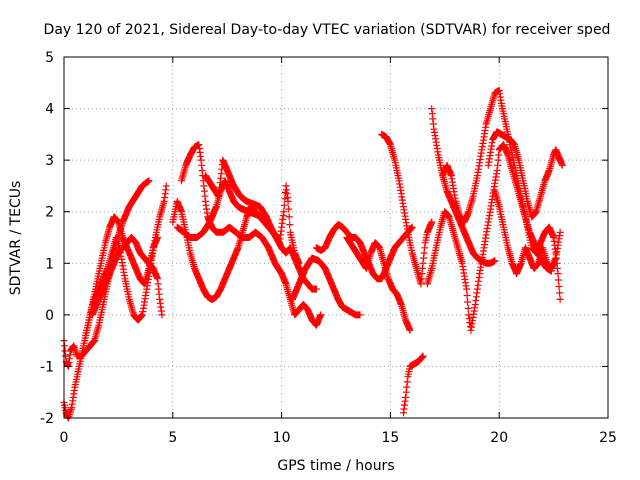 The height and width of the screenshot is (480, 640). I want to click on x-tick-label: 10, so click(282, 438).